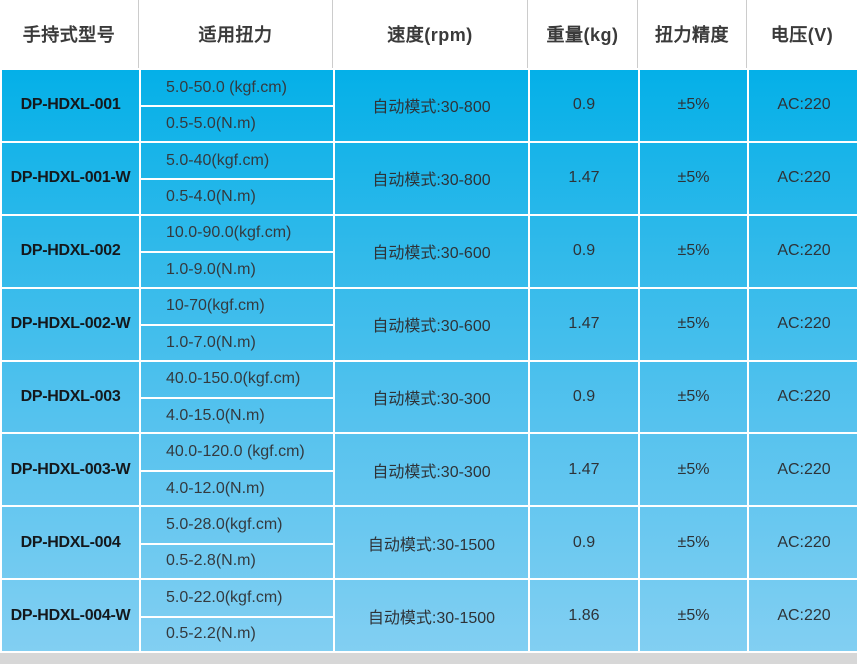  What do you see at coordinates (237, 487) in the screenshot?
I see `torque-nm-cell: 4.0-12.0(N.m)` at bounding box center [237, 487].